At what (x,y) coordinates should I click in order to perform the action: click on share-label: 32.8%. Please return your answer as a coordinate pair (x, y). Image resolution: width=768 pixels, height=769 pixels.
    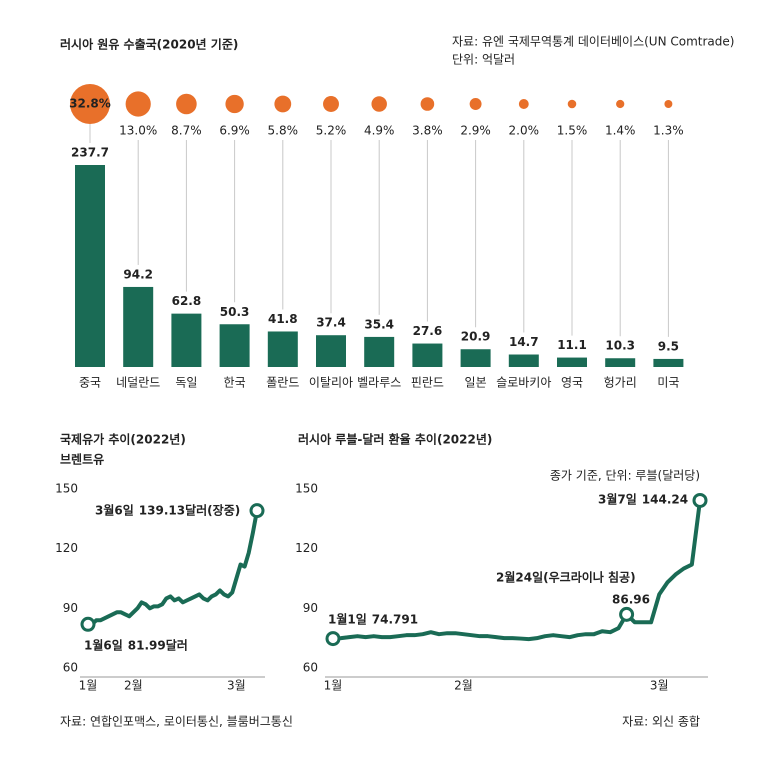
    Looking at the image, I should click on (90, 104).